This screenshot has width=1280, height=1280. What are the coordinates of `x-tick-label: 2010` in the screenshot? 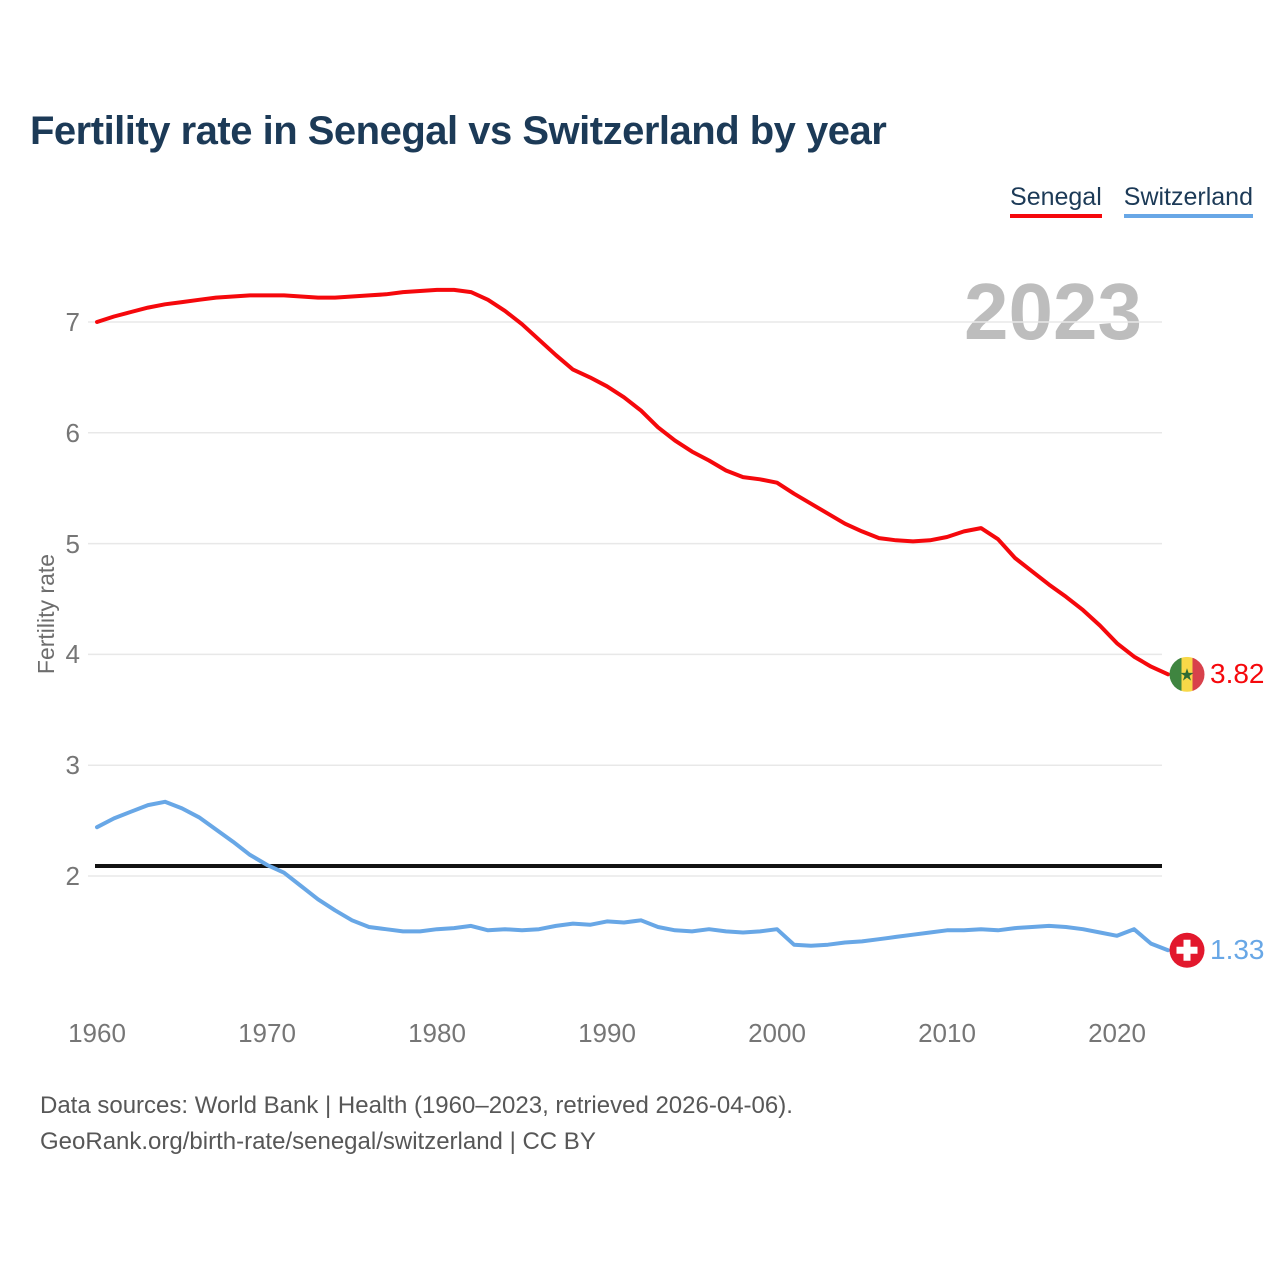 It's located at (947, 1033).